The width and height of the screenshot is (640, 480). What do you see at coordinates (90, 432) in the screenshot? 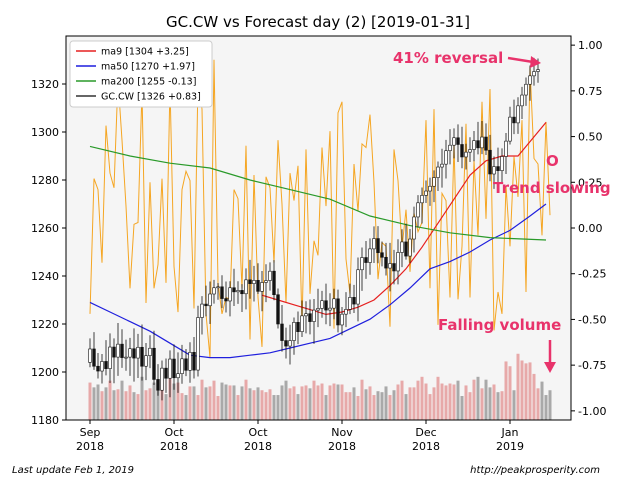
I see `x-tick-label-month: Sep` at bounding box center [90, 432].